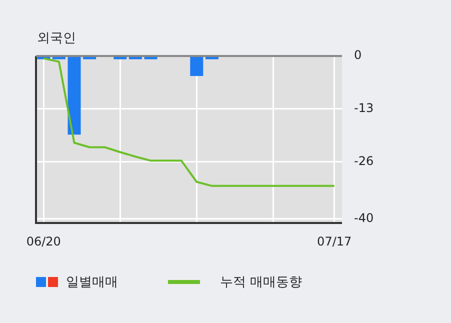 This screenshot has height=323, width=451. What do you see at coordinates (358, 55) in the screenshot?
I see `y-tick-label: 0` at bounding box center [358, 55].